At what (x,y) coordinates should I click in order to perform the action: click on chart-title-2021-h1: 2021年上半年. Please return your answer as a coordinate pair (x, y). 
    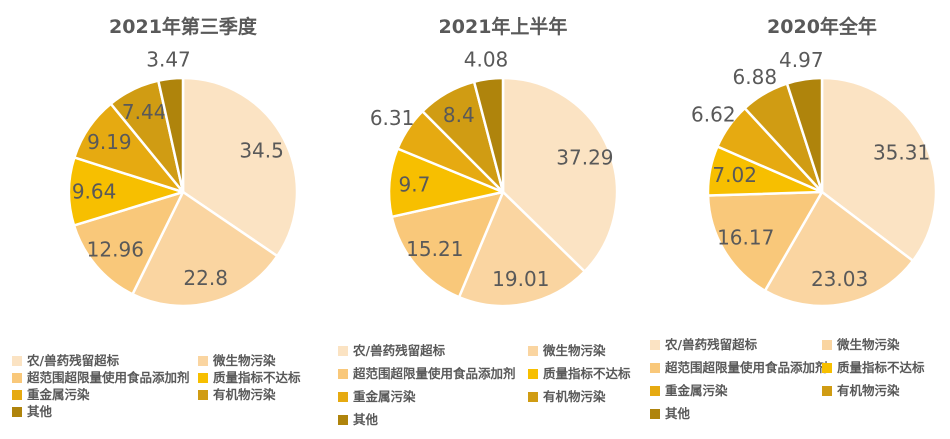
    Looking at the image, I should click on (503, 27).